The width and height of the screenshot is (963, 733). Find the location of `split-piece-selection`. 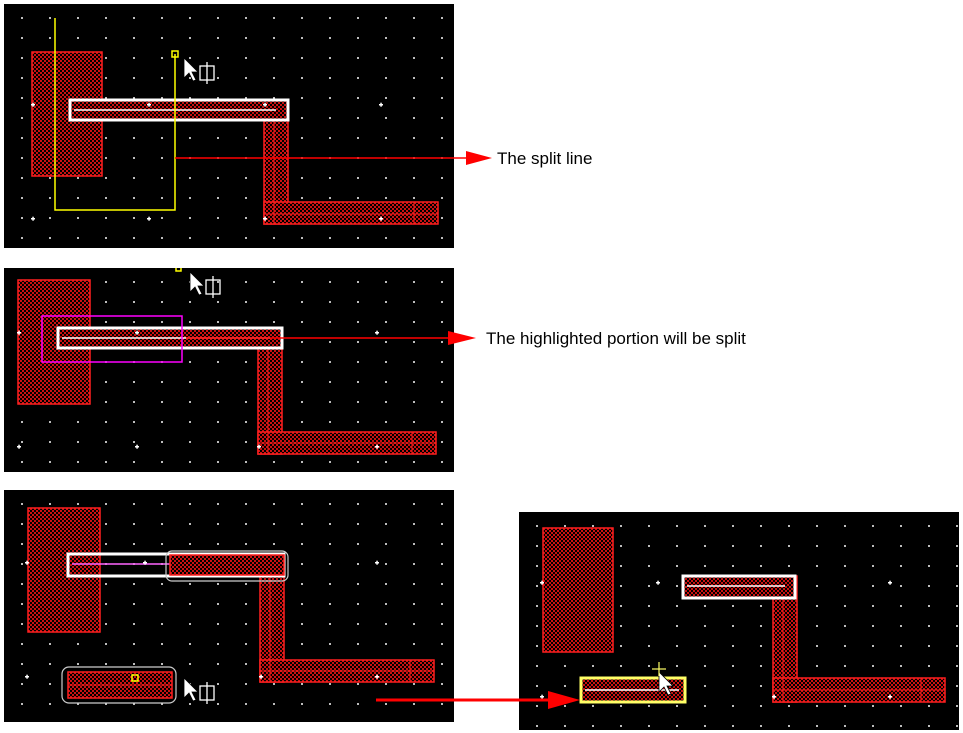

split-piece-selection is located at coordinates (227, 566).